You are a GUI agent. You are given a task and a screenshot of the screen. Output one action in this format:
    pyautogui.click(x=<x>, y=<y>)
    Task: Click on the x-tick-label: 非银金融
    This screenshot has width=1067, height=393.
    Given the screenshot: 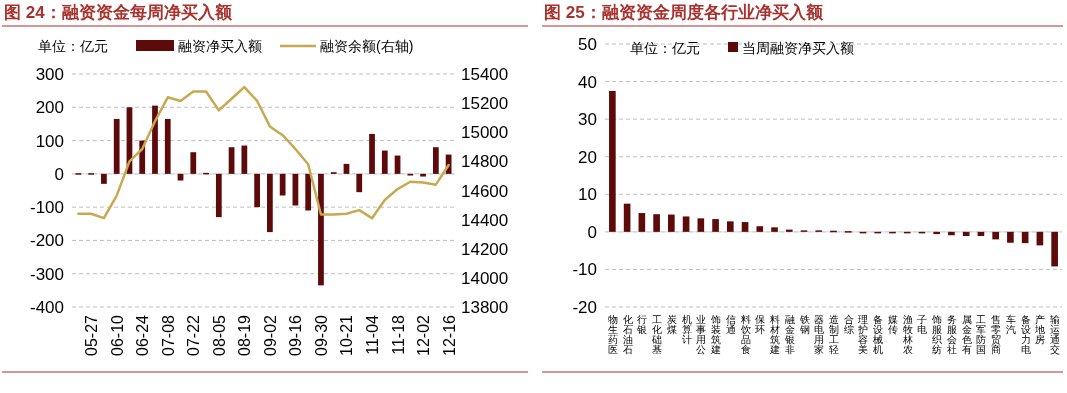 What is the action you would take?
    pyautogui.click(x=789, y=334)
    